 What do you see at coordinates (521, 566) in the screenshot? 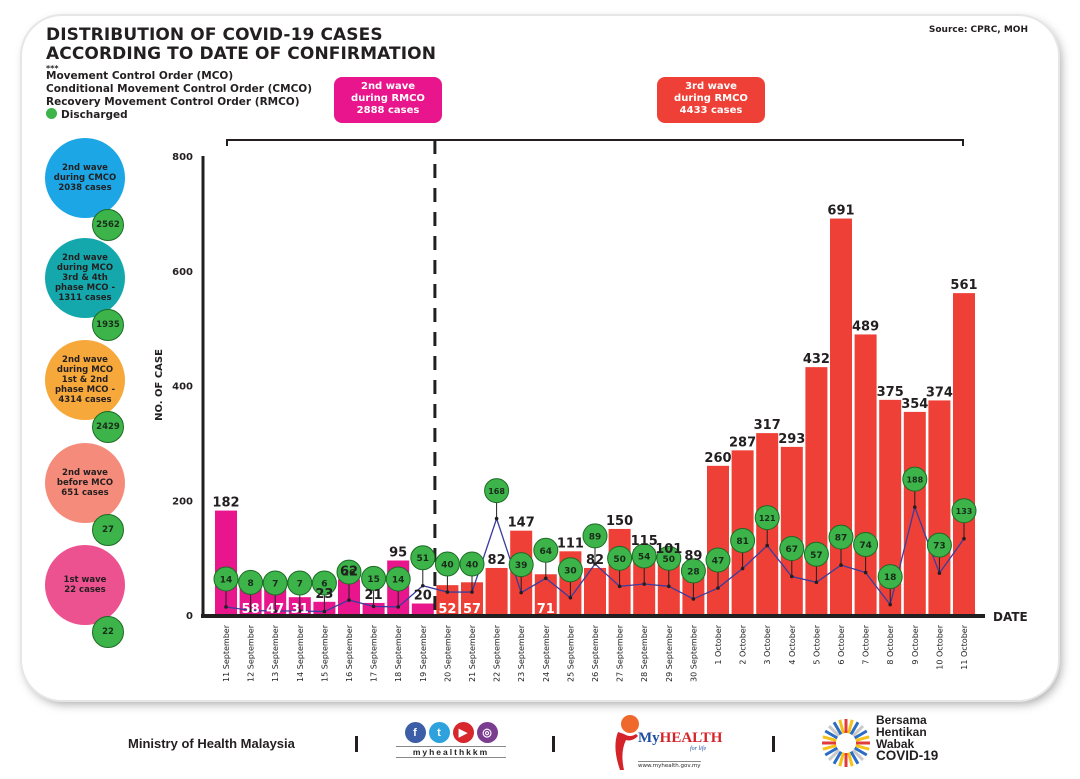
I see `discharged-label: 39` at bounding box center [521, 566].